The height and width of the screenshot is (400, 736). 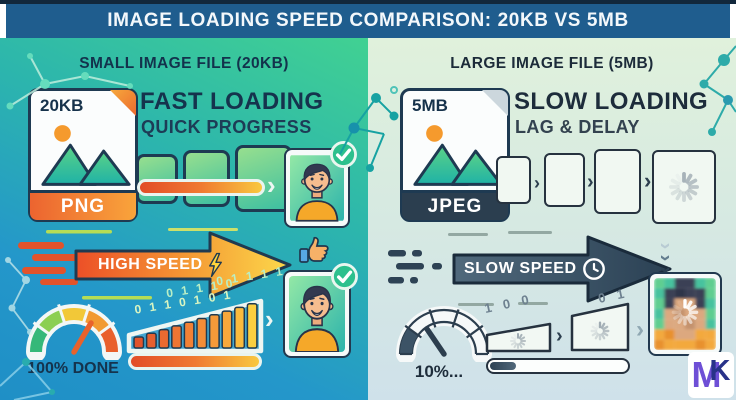 I want to click on slow-speed-arrow, so click(x=530, y=268).